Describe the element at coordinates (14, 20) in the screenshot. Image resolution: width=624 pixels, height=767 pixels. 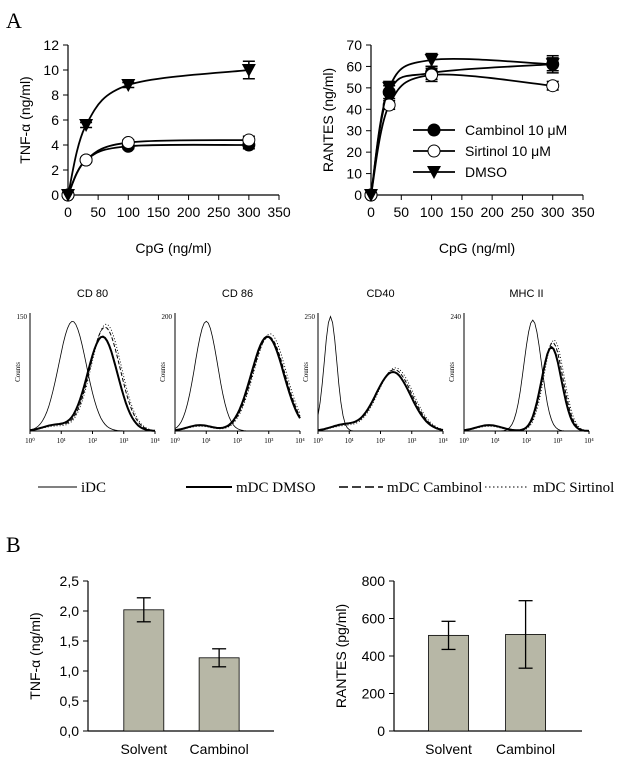
I see `panel-label-a: A` at that location.